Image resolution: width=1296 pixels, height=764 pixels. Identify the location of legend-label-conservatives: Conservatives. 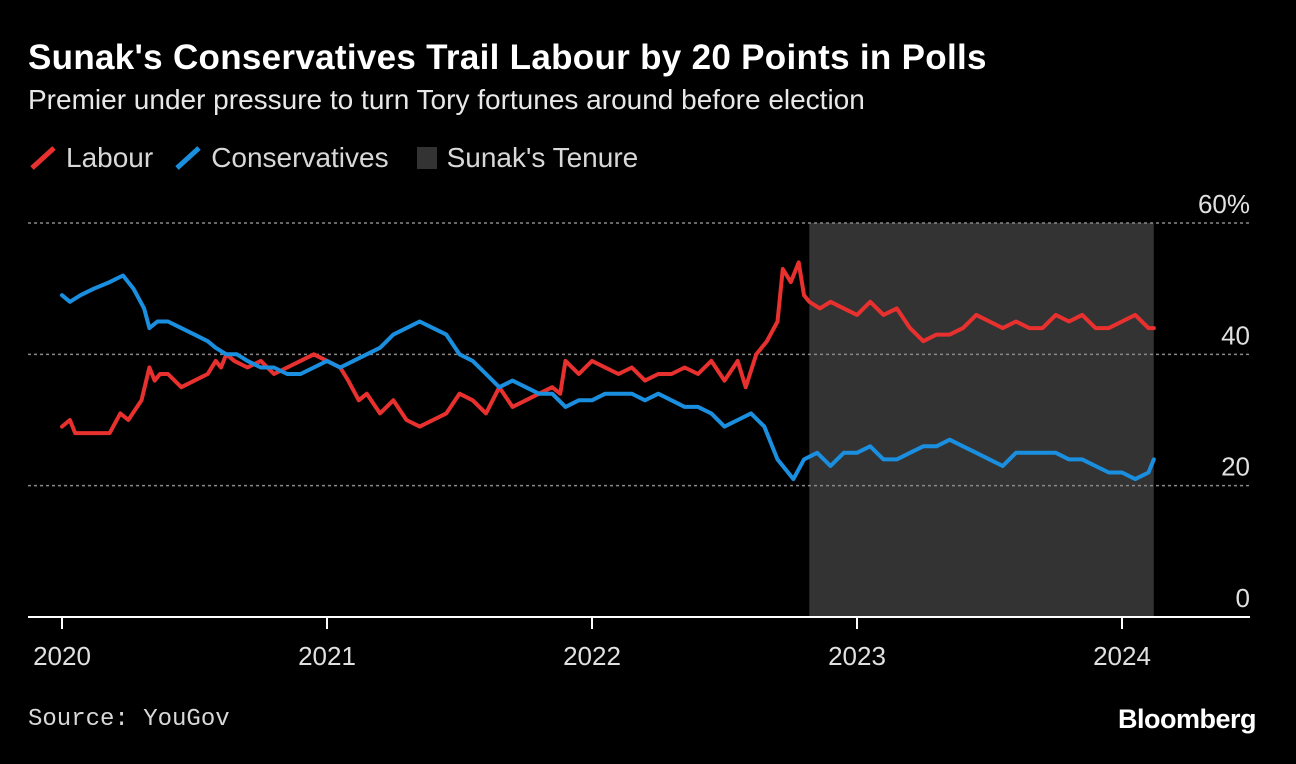
(300, 157).